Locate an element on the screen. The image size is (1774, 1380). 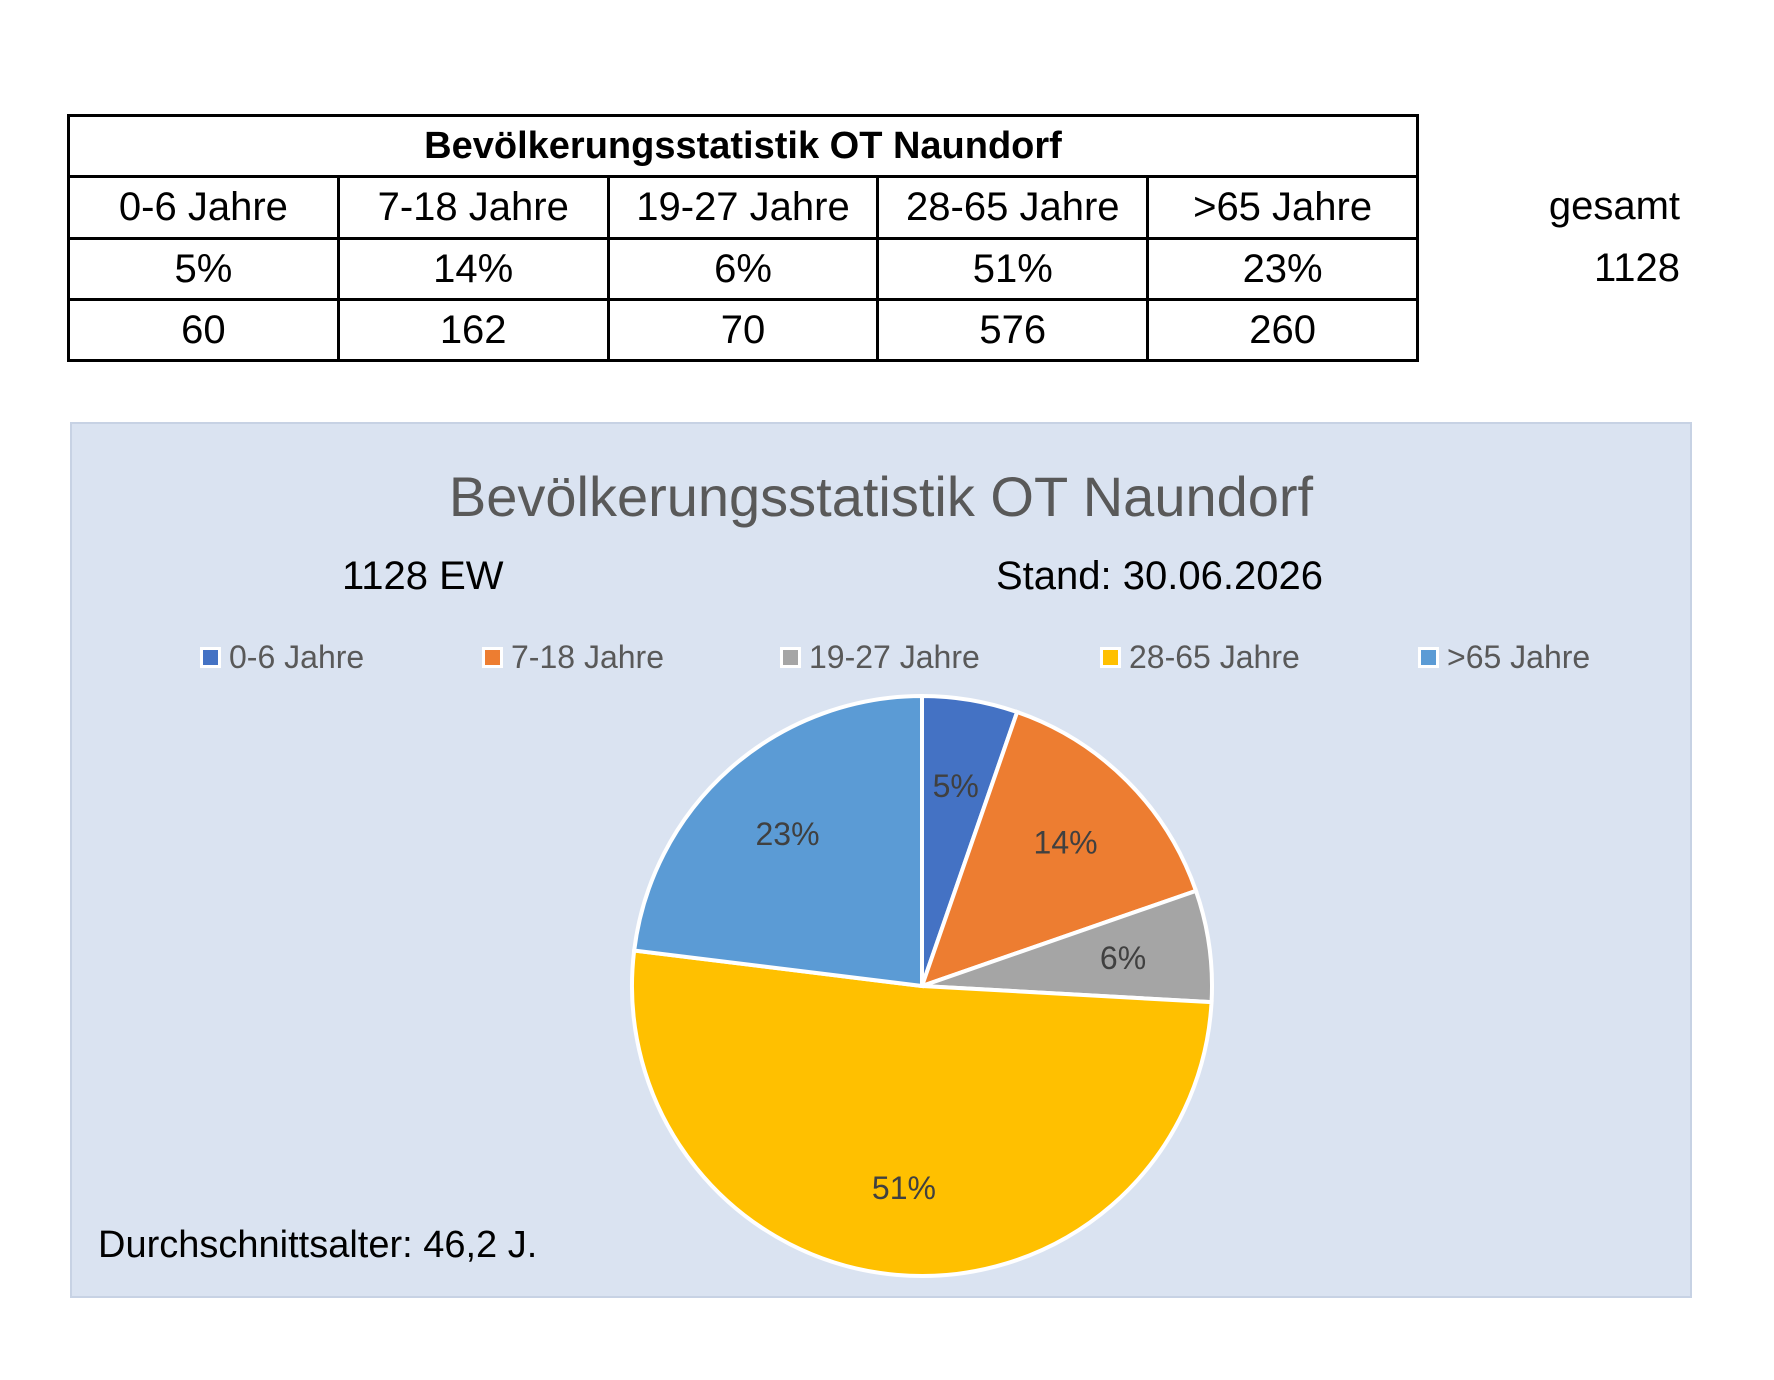
header-cell: 28-65 Jahre is located at coordinates (1013, 207).